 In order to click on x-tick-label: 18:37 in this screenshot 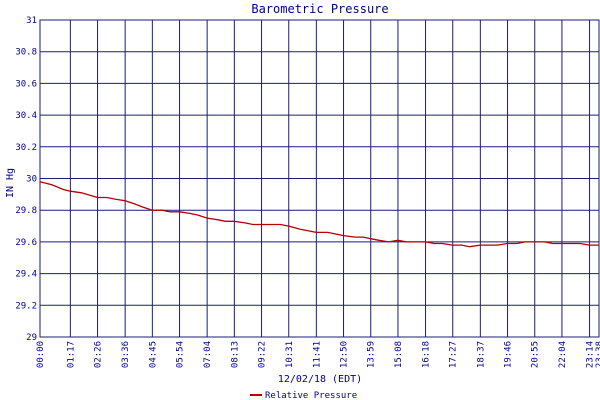, I will do `click(481, 354)`.